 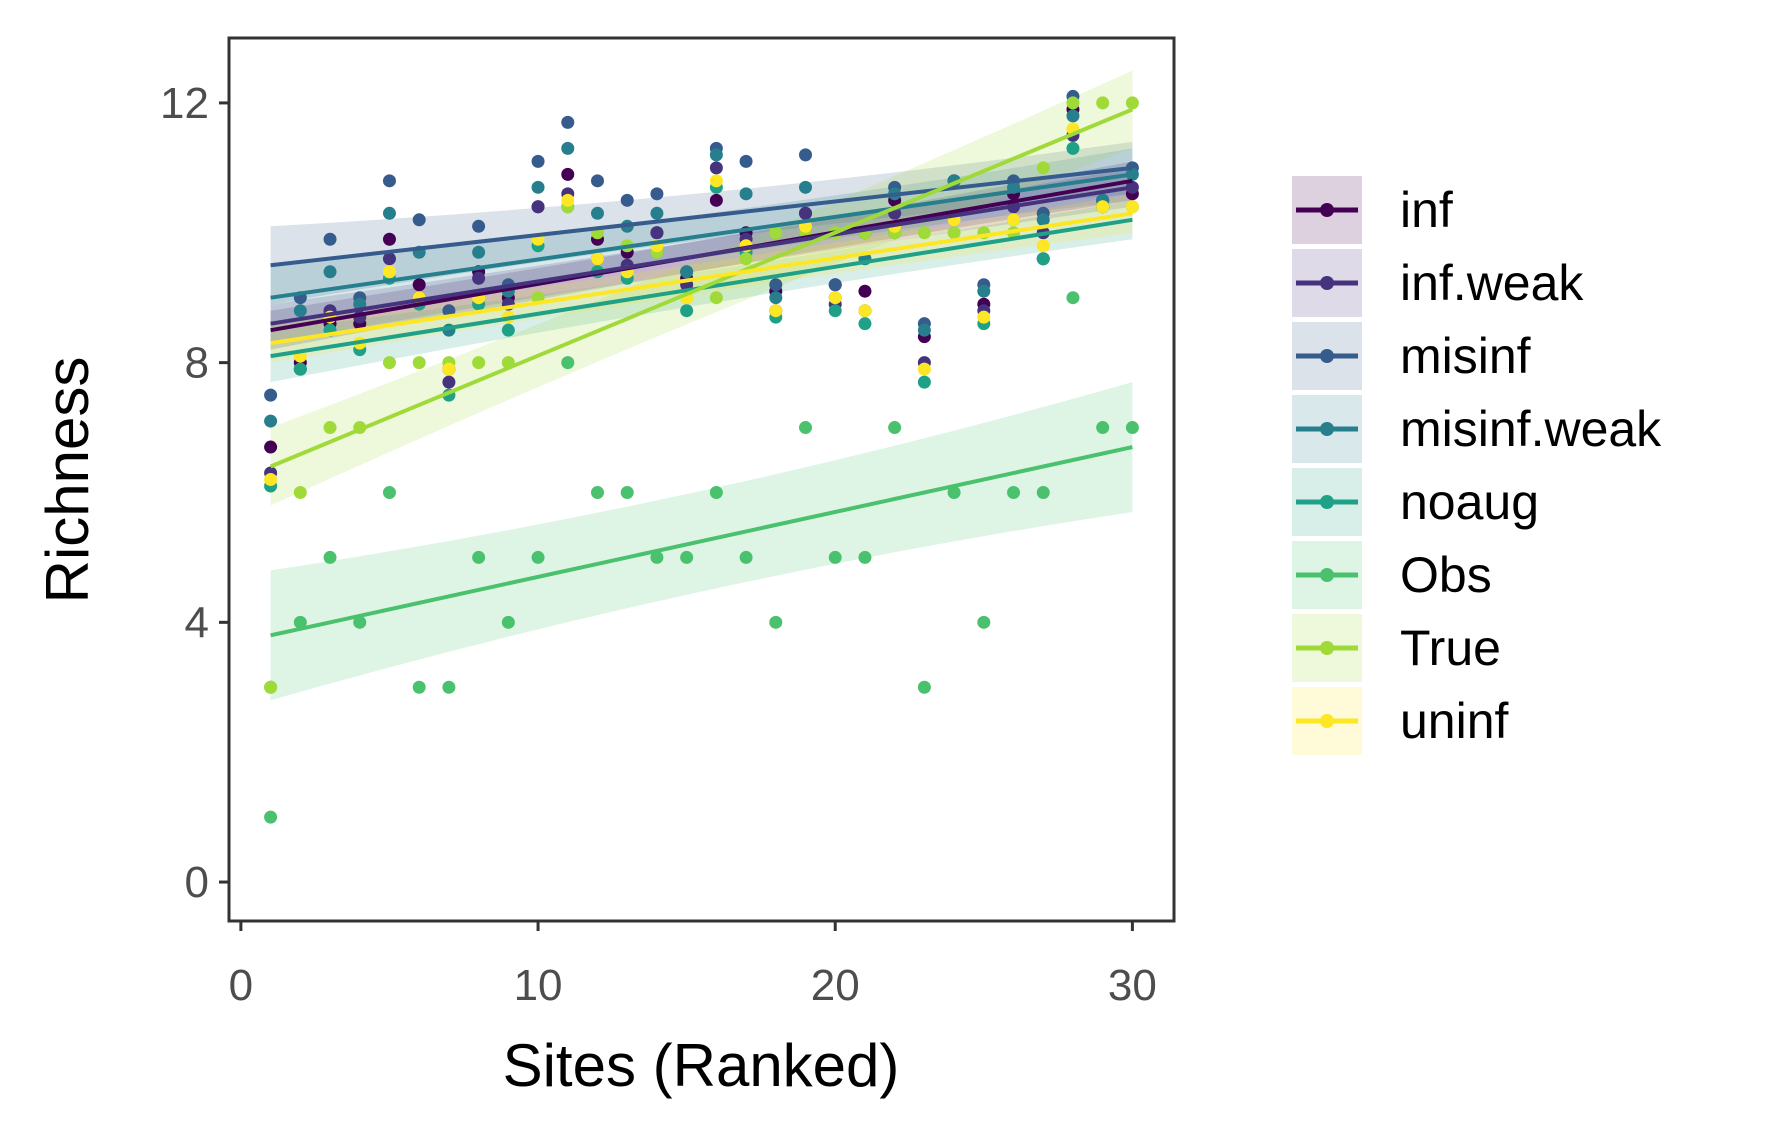 I want to click on fit-line-inf-weak, so click(x=701, y=255).